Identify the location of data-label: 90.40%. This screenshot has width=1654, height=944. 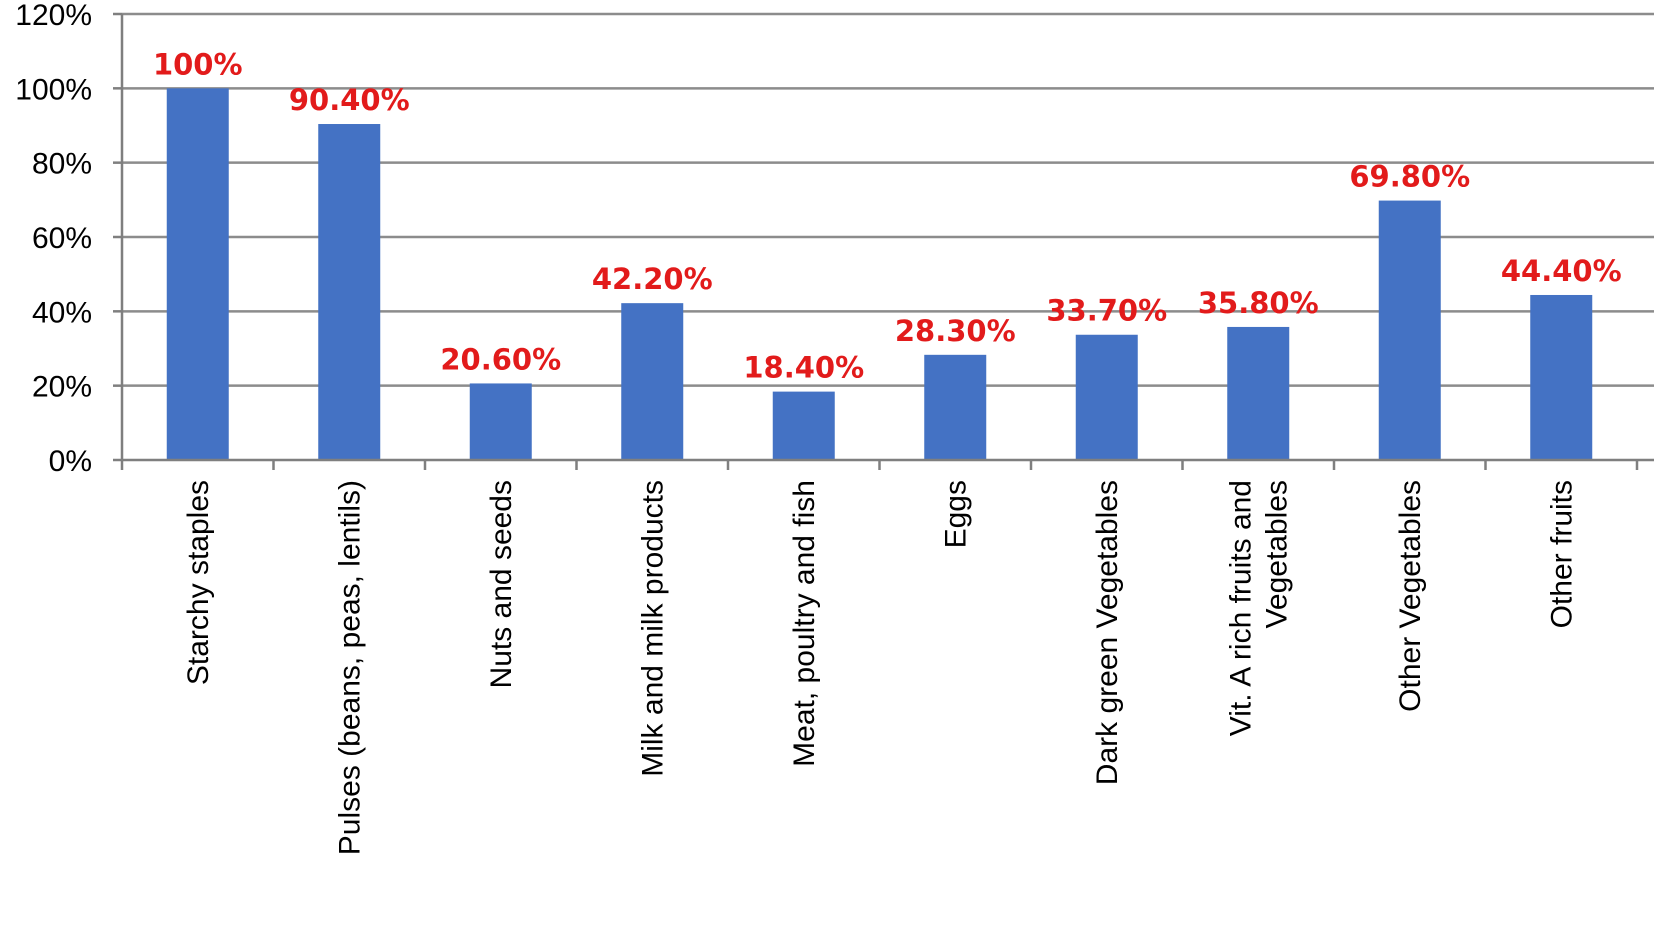
(349, 100).